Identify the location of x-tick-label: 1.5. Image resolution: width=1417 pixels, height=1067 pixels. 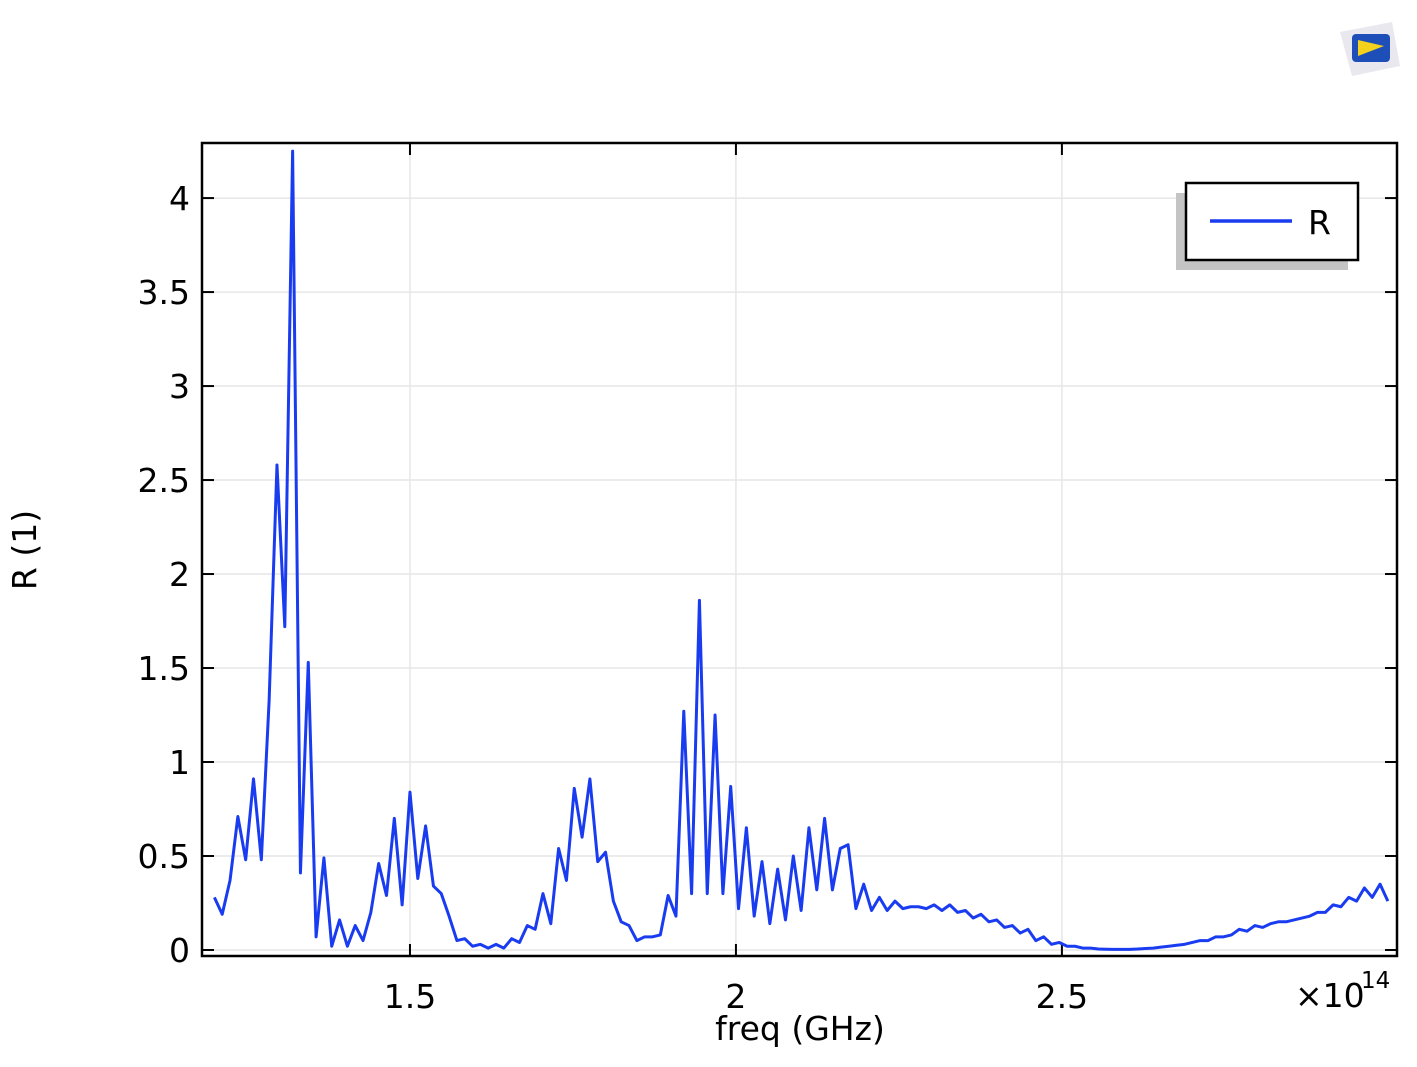
(410, 996).